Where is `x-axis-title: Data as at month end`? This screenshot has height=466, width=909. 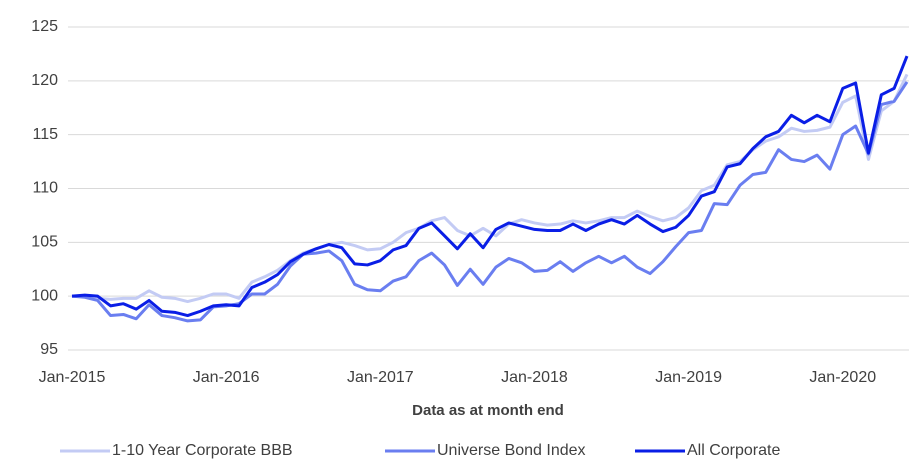
x-axis-title: Data as at month end is located at coordinates (488, 410).